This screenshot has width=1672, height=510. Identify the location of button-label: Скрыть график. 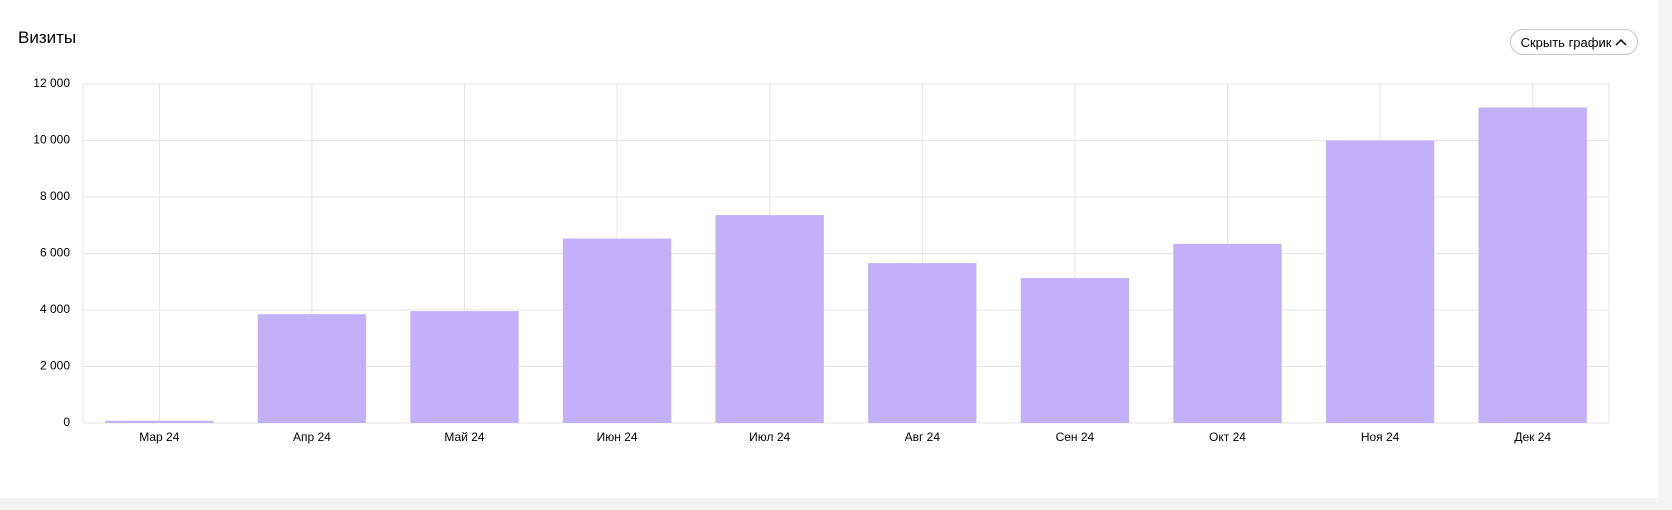
(1566, 42).